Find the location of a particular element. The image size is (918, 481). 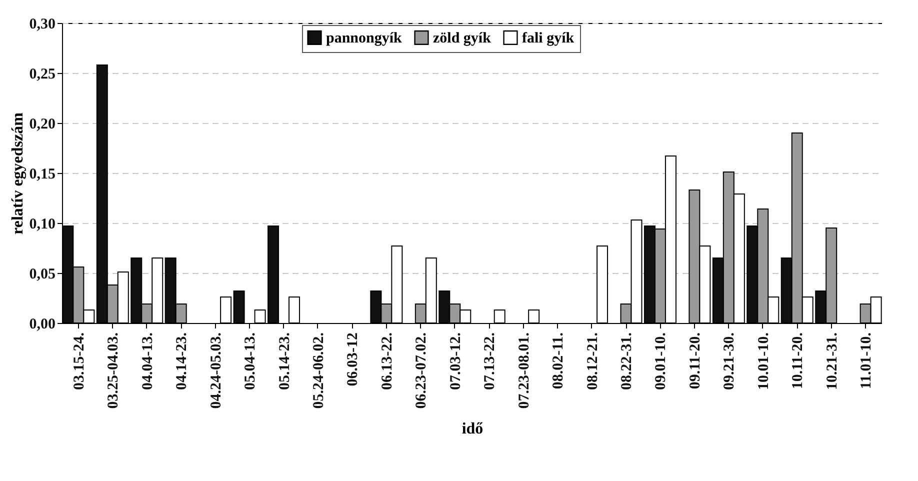

x-tick-label: 08.02-11. is located at coordinates (558, 361).